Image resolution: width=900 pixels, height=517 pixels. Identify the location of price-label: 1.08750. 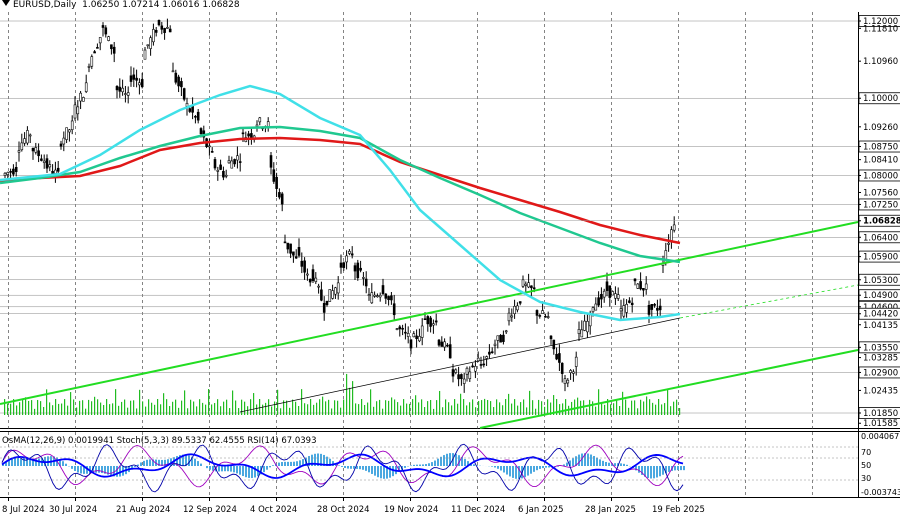
(880, 148).